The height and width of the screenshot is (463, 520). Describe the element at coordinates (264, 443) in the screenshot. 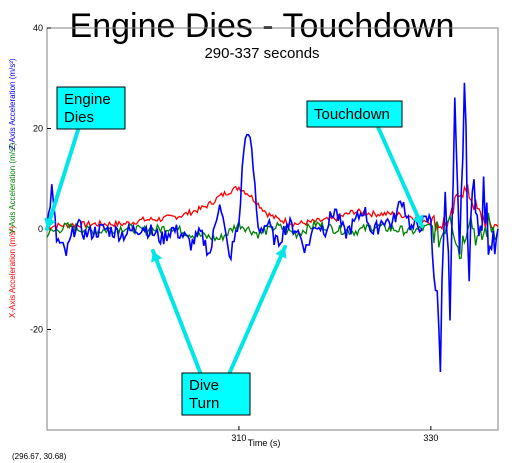

I see `x-axis-label: Time (s)` at that location.